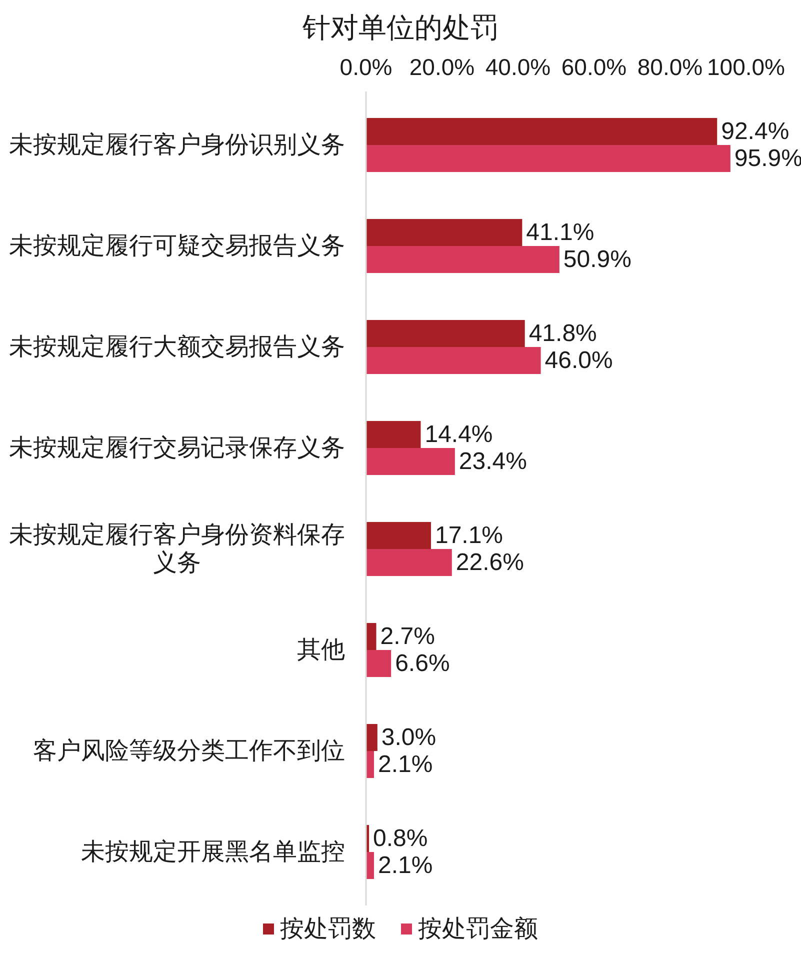  I want to click on data-label: 46.0%, so click(578, 360).